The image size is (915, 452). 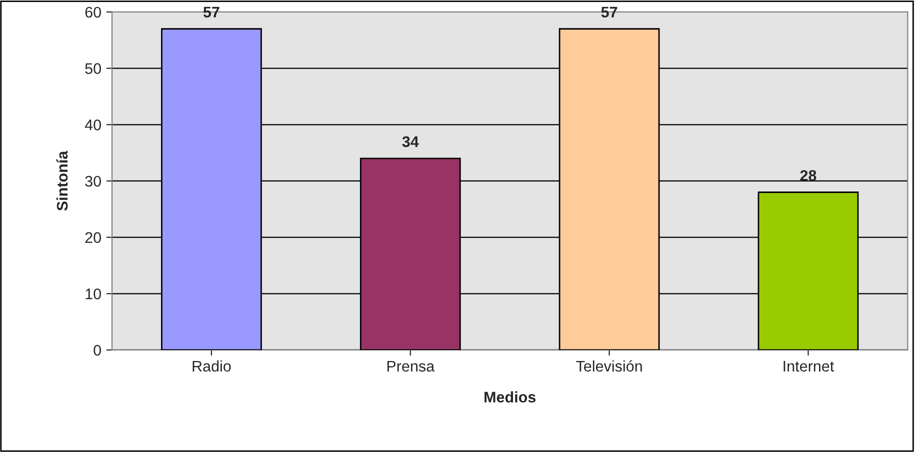 What do you see at coordinates (93, 294) in the screenshot?
I see `y-tick-label: 10` at bounding box center [93, 294].